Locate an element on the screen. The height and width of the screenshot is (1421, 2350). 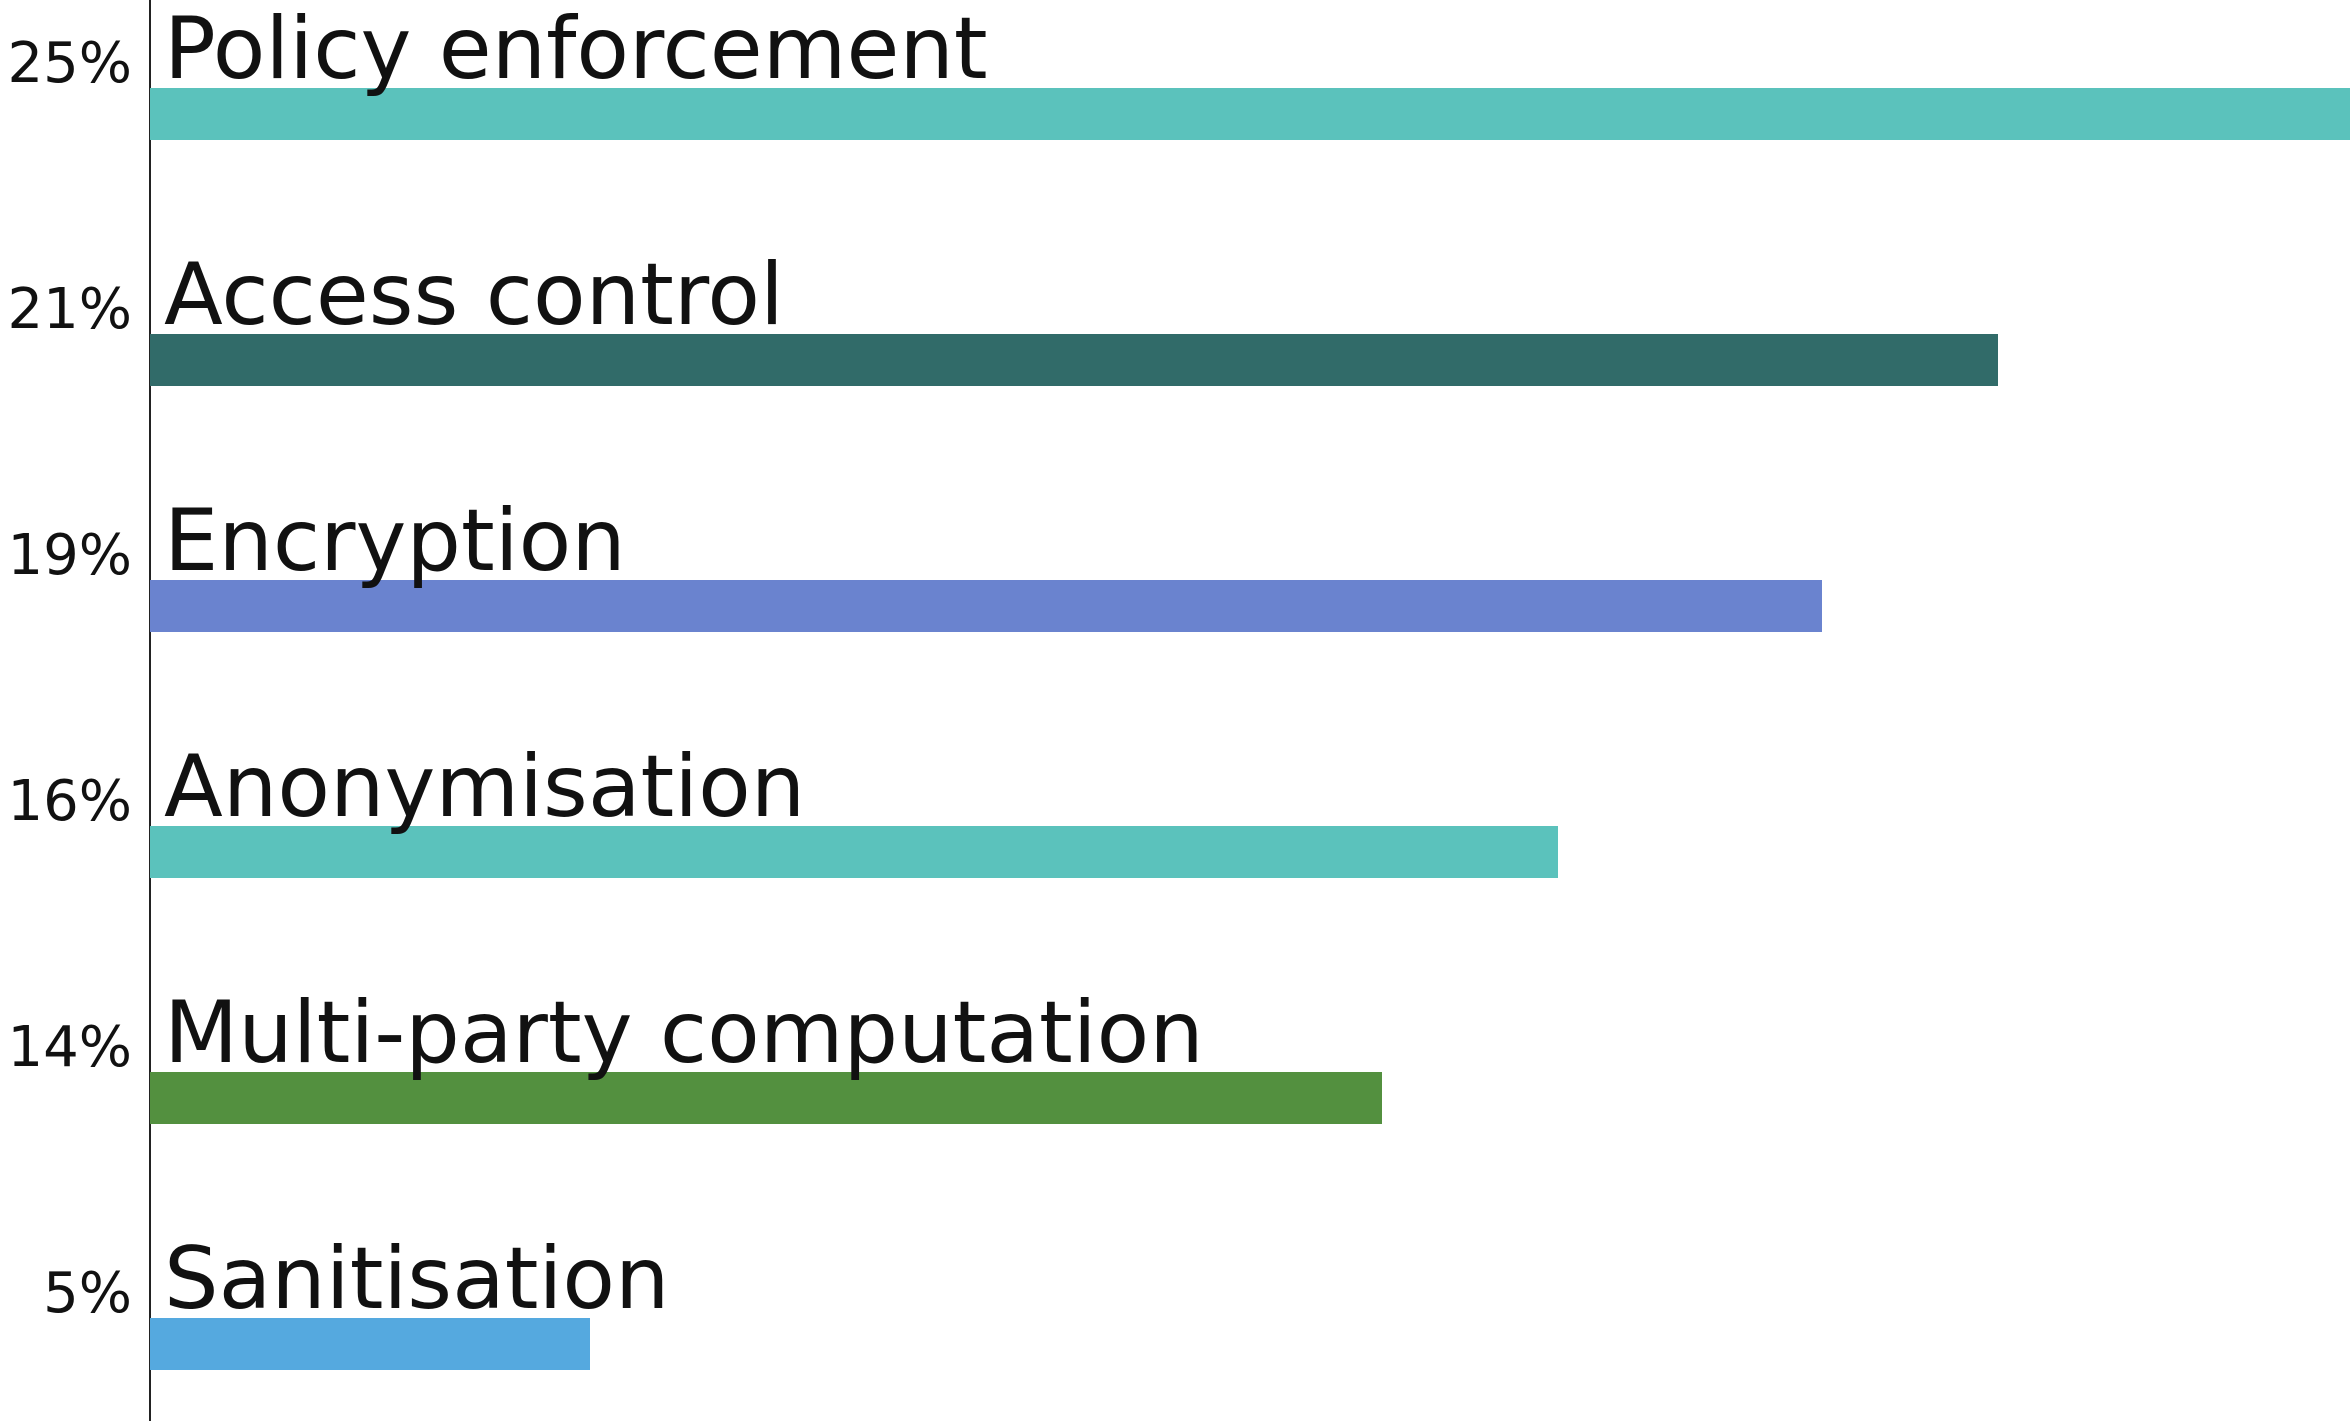
value-label: 19% is located at coordinates (70, 555).